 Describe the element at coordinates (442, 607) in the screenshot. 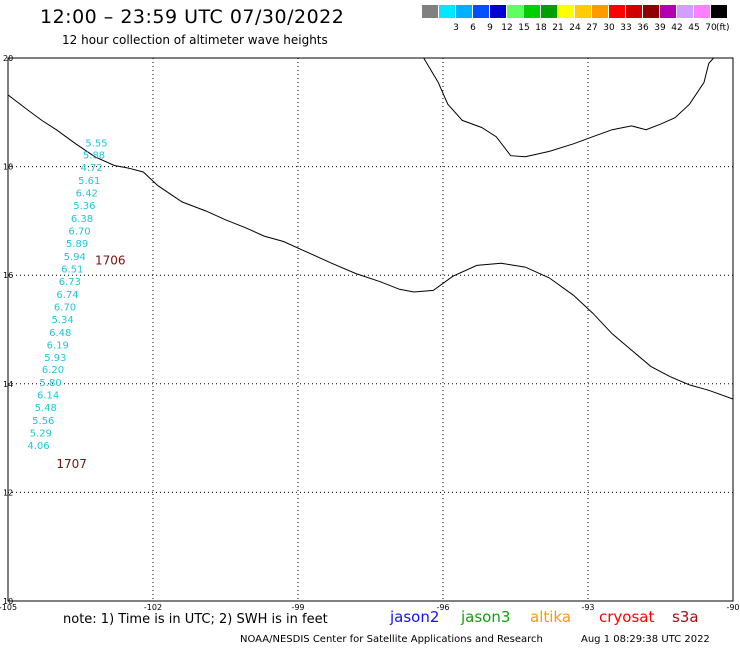

I see `longitude-tick-label: -96` at that location.